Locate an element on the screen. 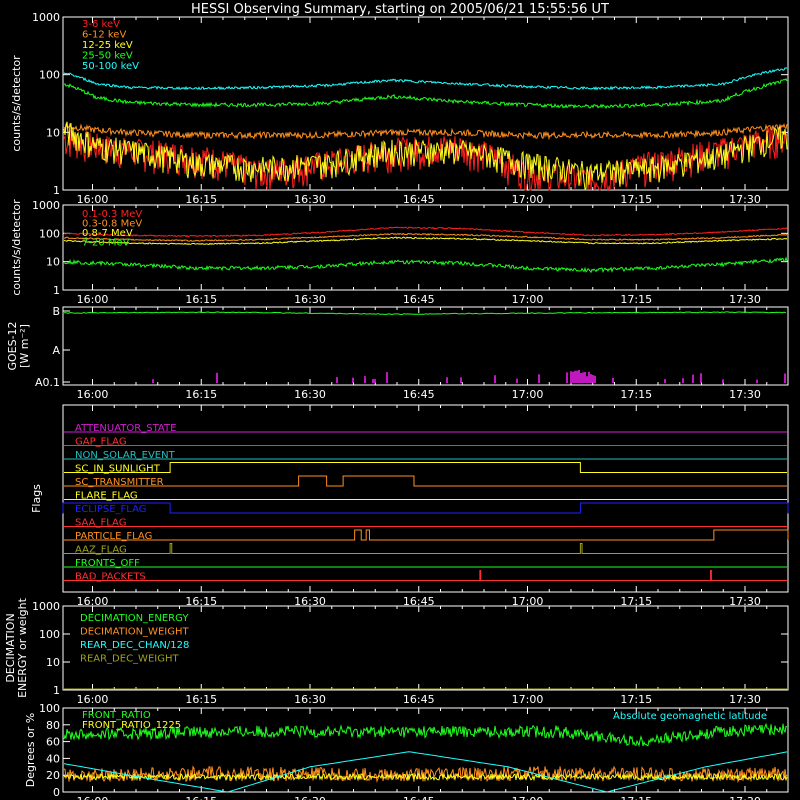 This screenshot has height=800, width=800. flag-label: AAZ_FLAG is located at coordinates (101, 550).